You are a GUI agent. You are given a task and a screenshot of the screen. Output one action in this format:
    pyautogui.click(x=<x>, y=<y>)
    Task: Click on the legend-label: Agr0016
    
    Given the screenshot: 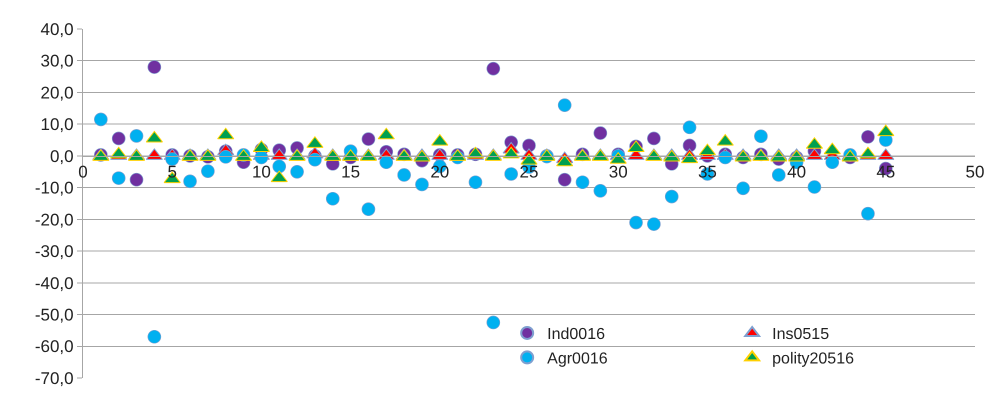 What is the action you would take?
    pyautogui.click(x=577, y=359)
    